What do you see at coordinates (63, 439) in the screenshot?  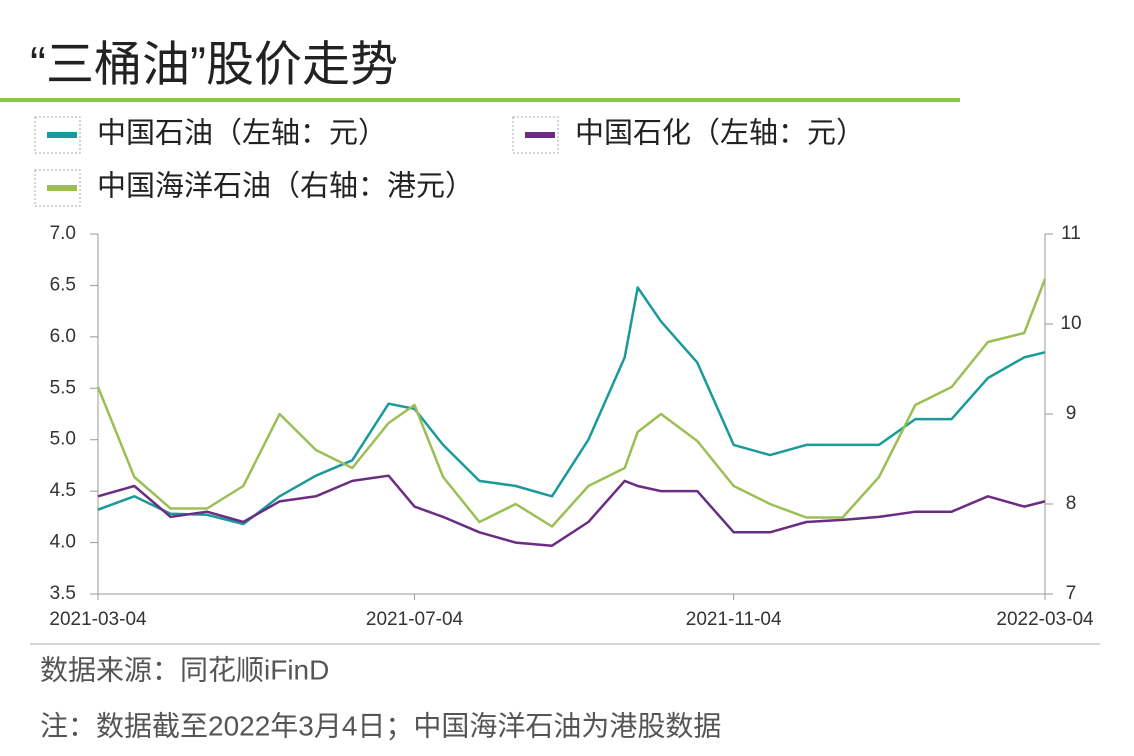 I see `y-tick-label: 5.0` at bounding box center [63, 439].